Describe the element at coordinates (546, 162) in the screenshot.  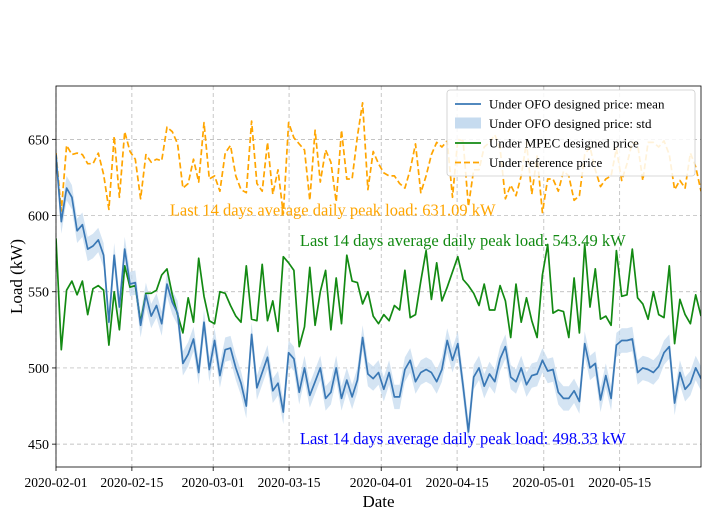
I see `legend-entry-label: Under reference price` at that location.